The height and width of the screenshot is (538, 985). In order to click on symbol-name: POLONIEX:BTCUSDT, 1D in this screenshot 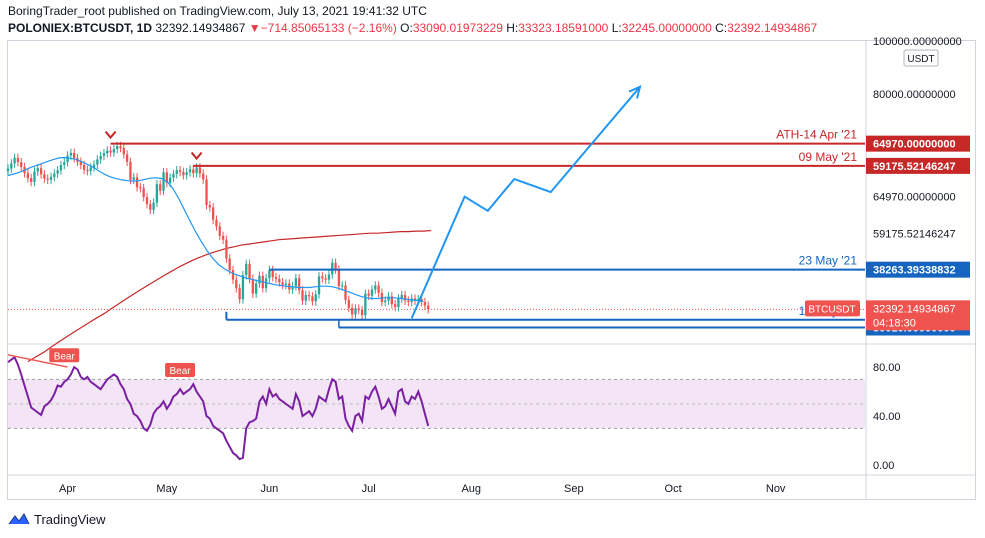, I will do `click(80, 28)`.